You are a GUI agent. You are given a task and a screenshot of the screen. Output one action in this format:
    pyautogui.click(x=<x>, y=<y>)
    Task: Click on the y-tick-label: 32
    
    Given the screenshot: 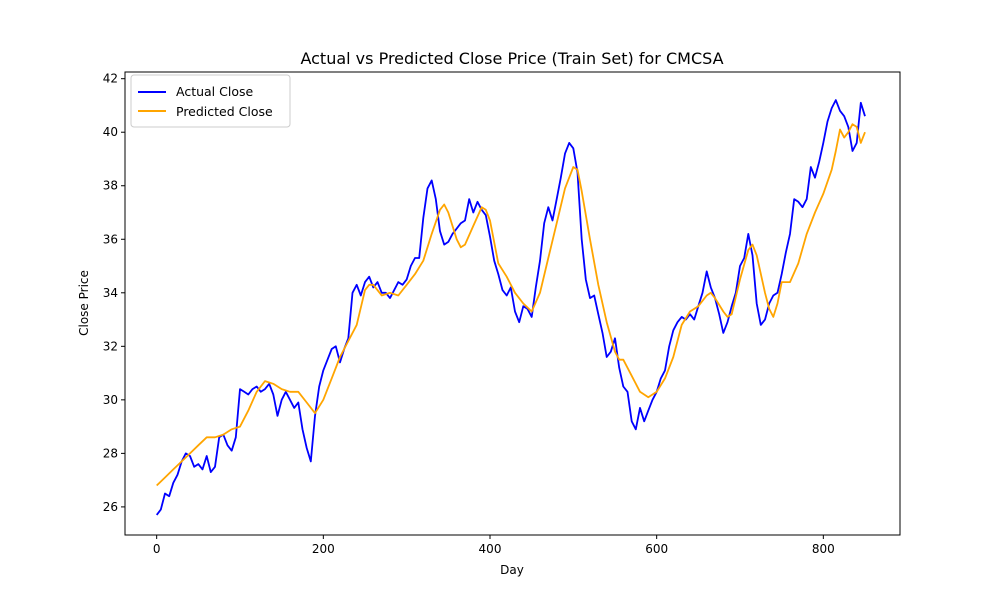 What is the action you would take?
    pyautogui.click(x=110, y=346)
    